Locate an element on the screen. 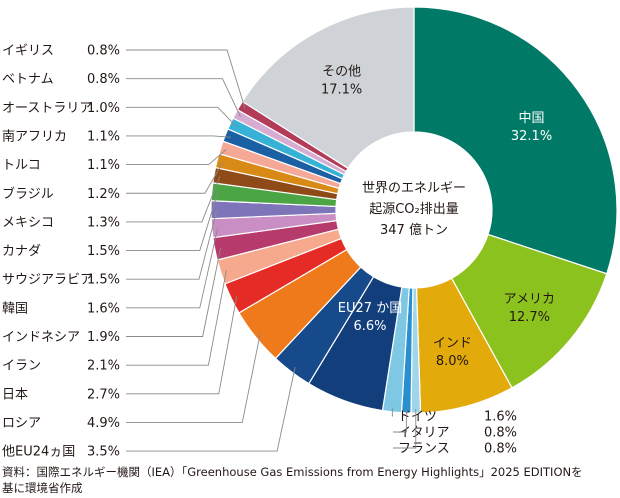  leader-line-フランス is located at coordinates (405, 428).